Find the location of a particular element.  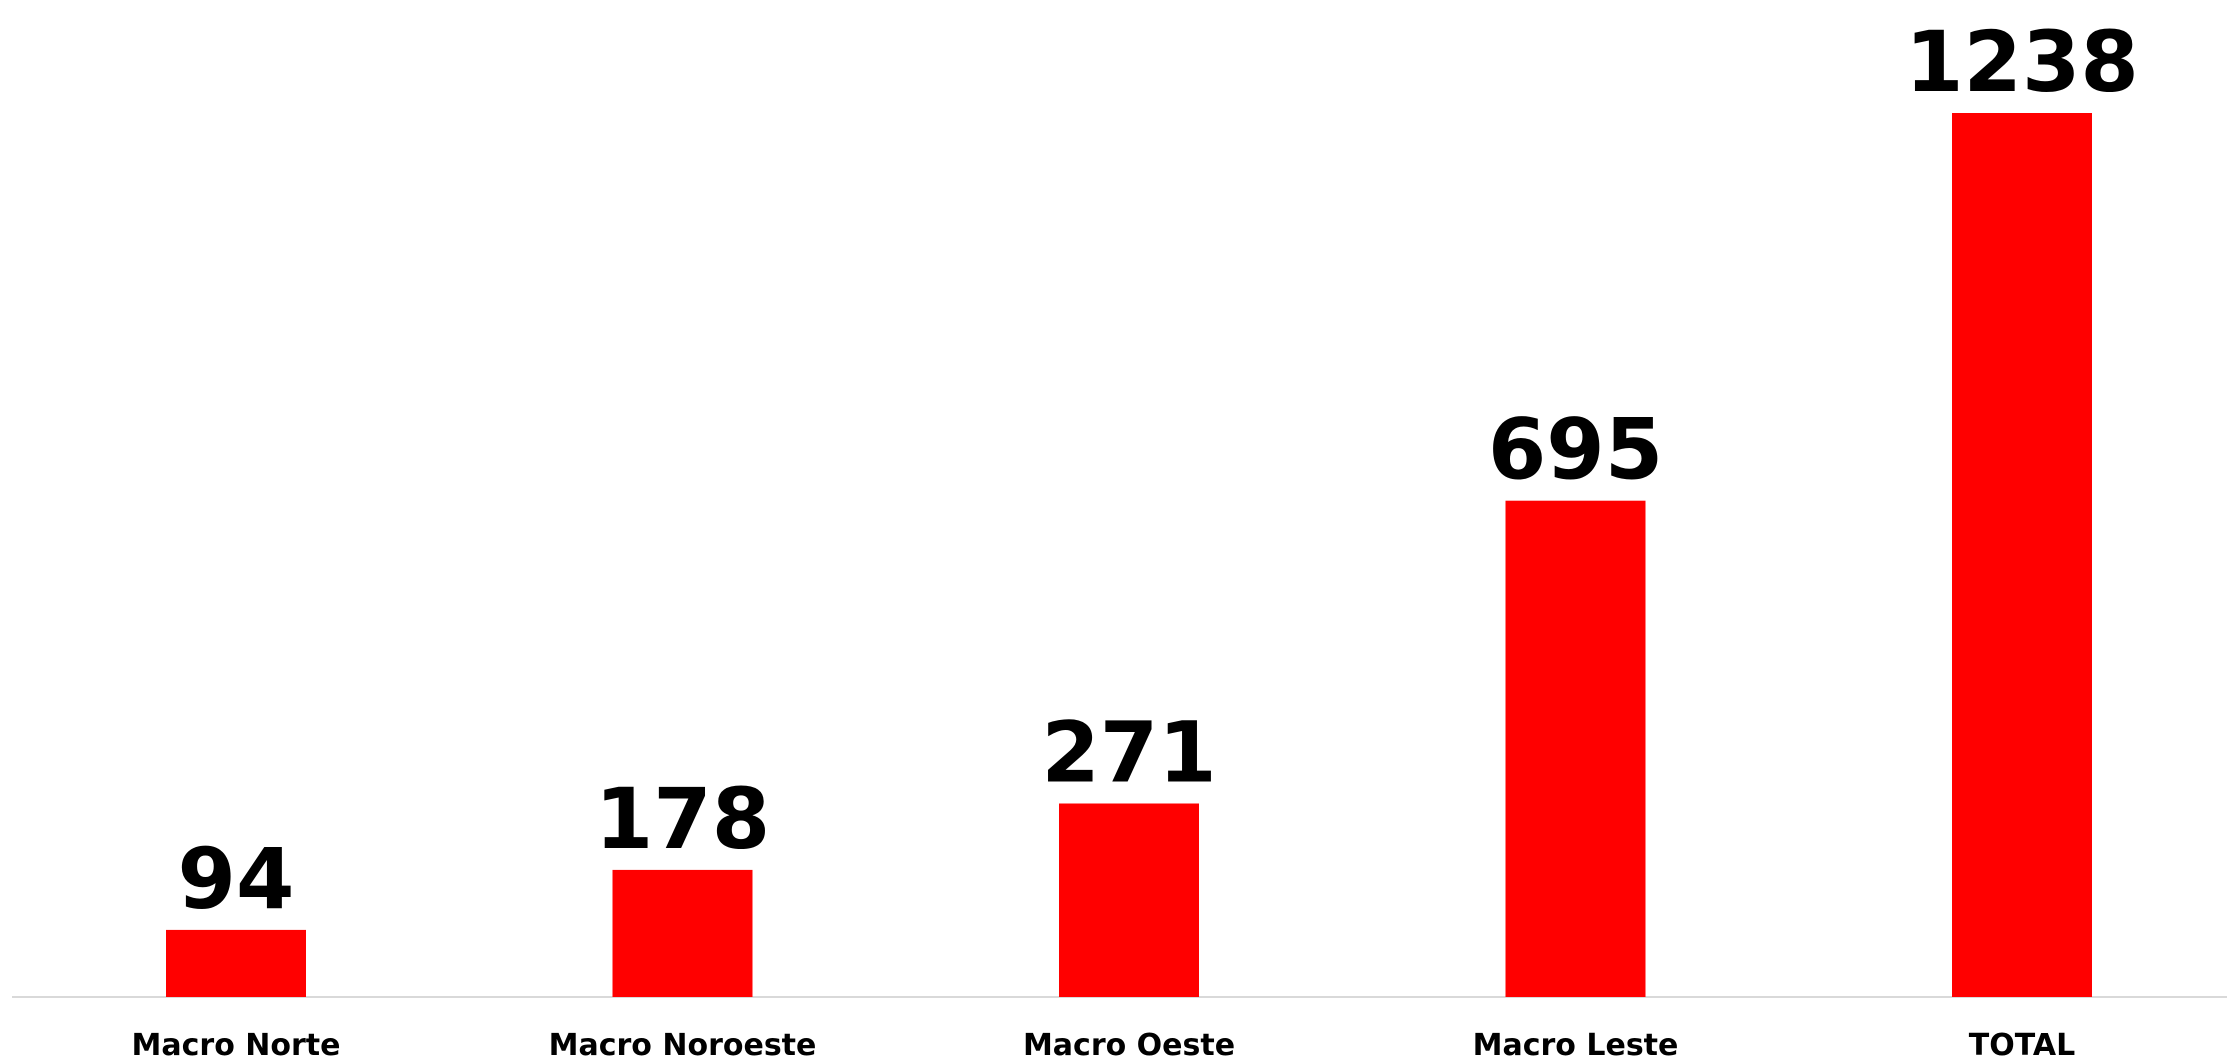

bar-value-label: 178 is located at coordinates (682, 819).